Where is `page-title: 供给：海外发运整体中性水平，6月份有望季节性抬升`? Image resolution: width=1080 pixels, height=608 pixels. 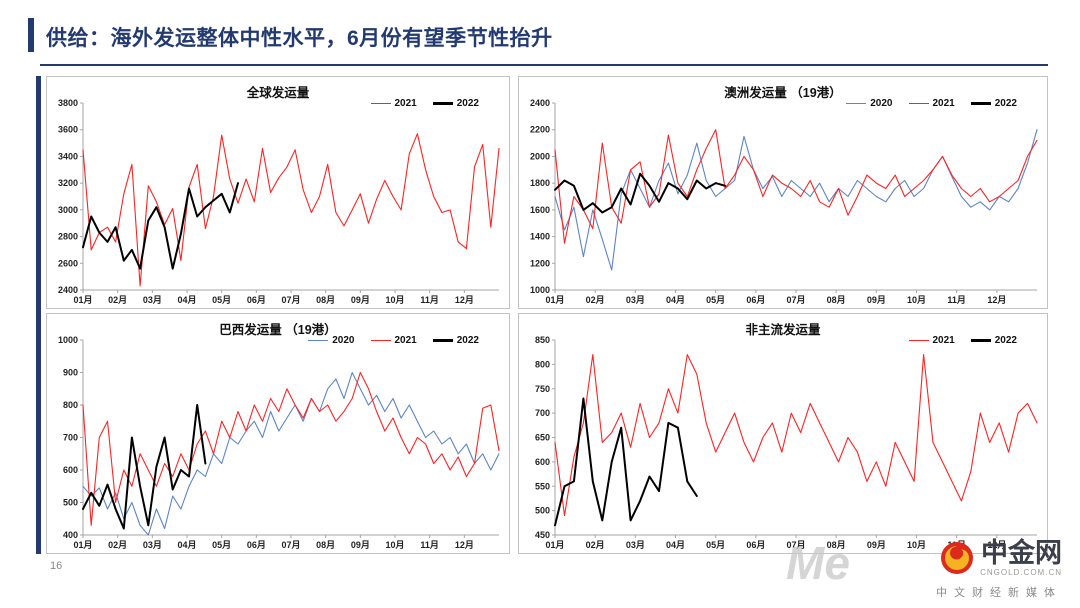 page-title: 供给：海外发运整体中性水平，6月份有望季节性抬升 is located at coordinates (299, 38).